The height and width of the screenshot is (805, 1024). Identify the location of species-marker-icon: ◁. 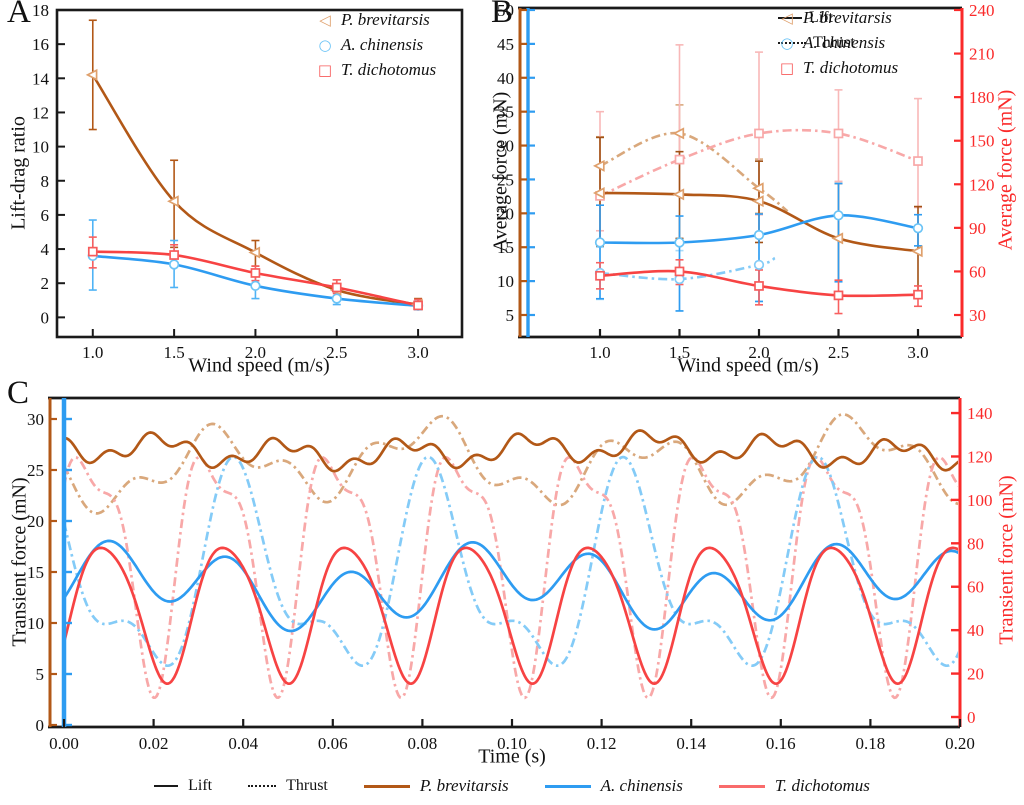
(787, 17).